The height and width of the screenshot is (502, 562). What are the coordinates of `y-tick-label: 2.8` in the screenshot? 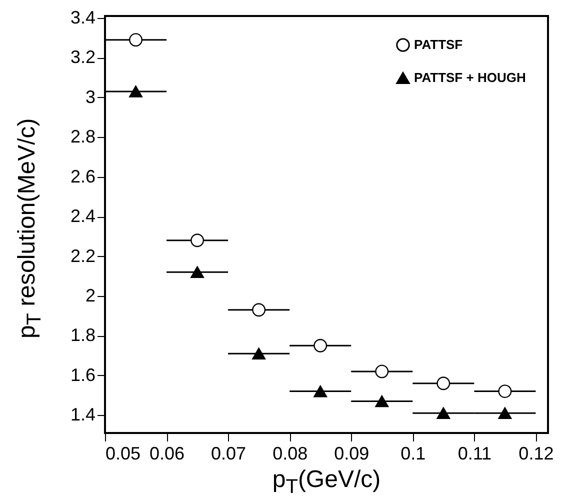 It's located at (83, 136).